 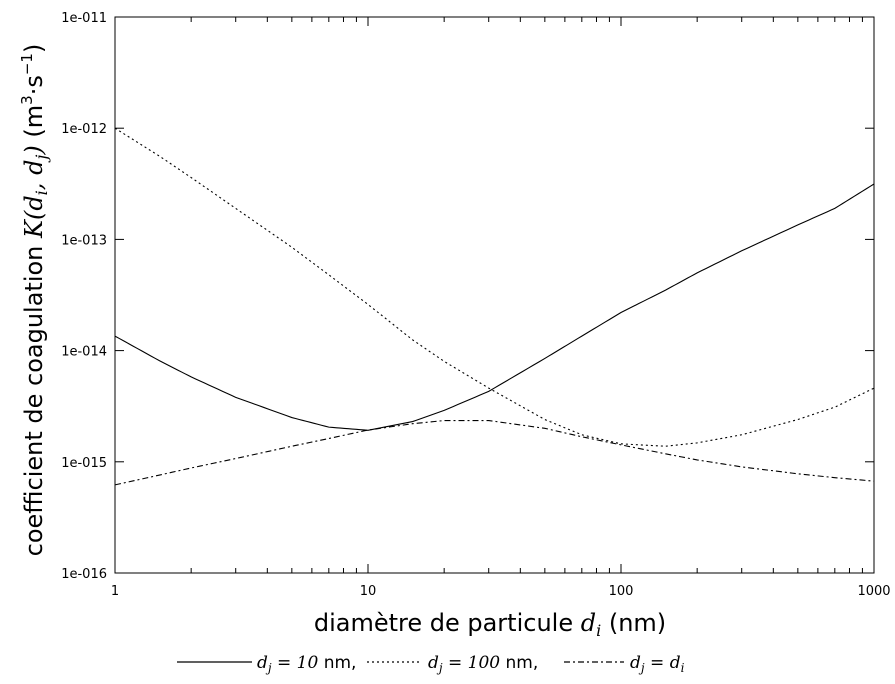 I want to click on x-axis-title-sub: i, so click(x=598, y=630).